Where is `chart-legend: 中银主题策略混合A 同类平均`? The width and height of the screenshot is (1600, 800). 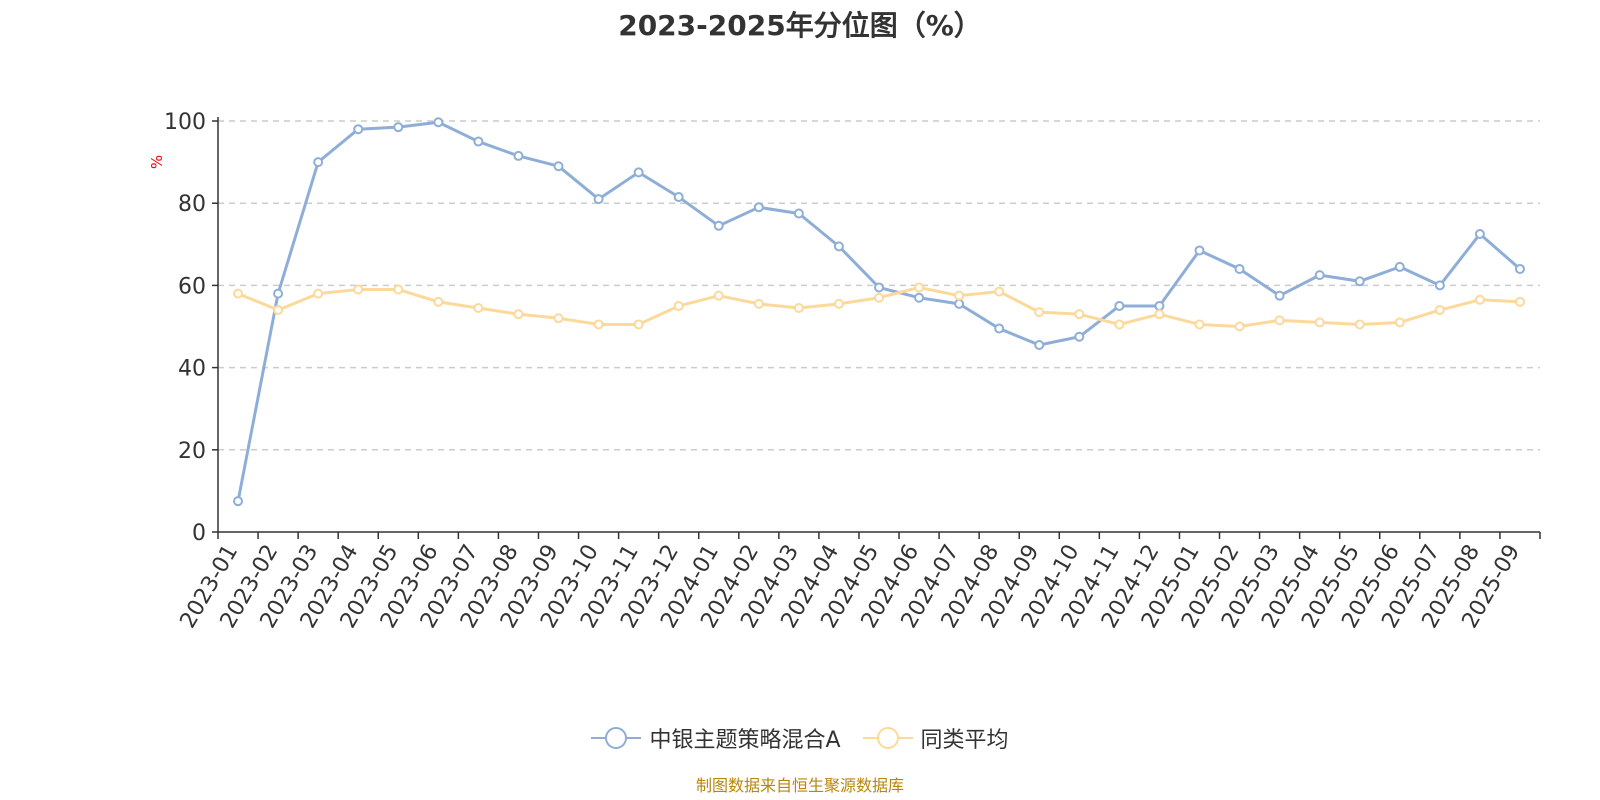
chart-legend: 中银主题策略混合A 同类平均 is located at coordinates (800, 738).